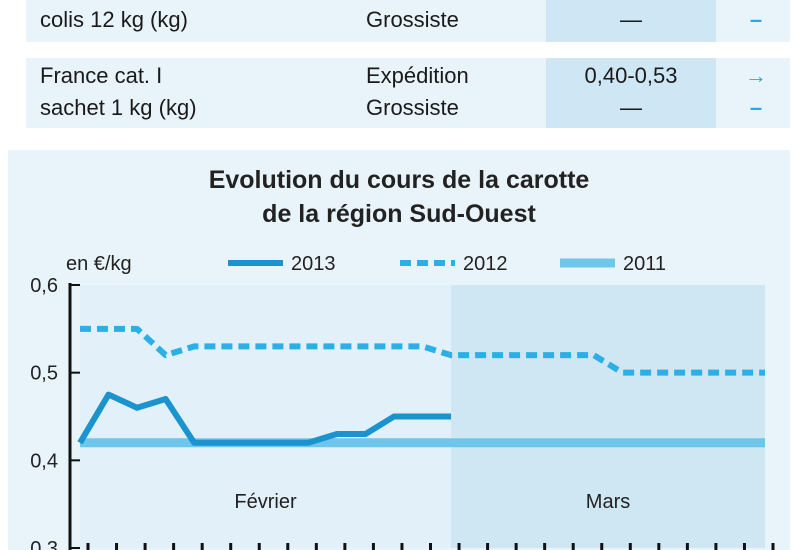 The image size is (800, 550). What do you see at coordinates (101, 75) in the screenshot?
I see `product-label-line-1: France cat. I` at bounding box center [101, 75].